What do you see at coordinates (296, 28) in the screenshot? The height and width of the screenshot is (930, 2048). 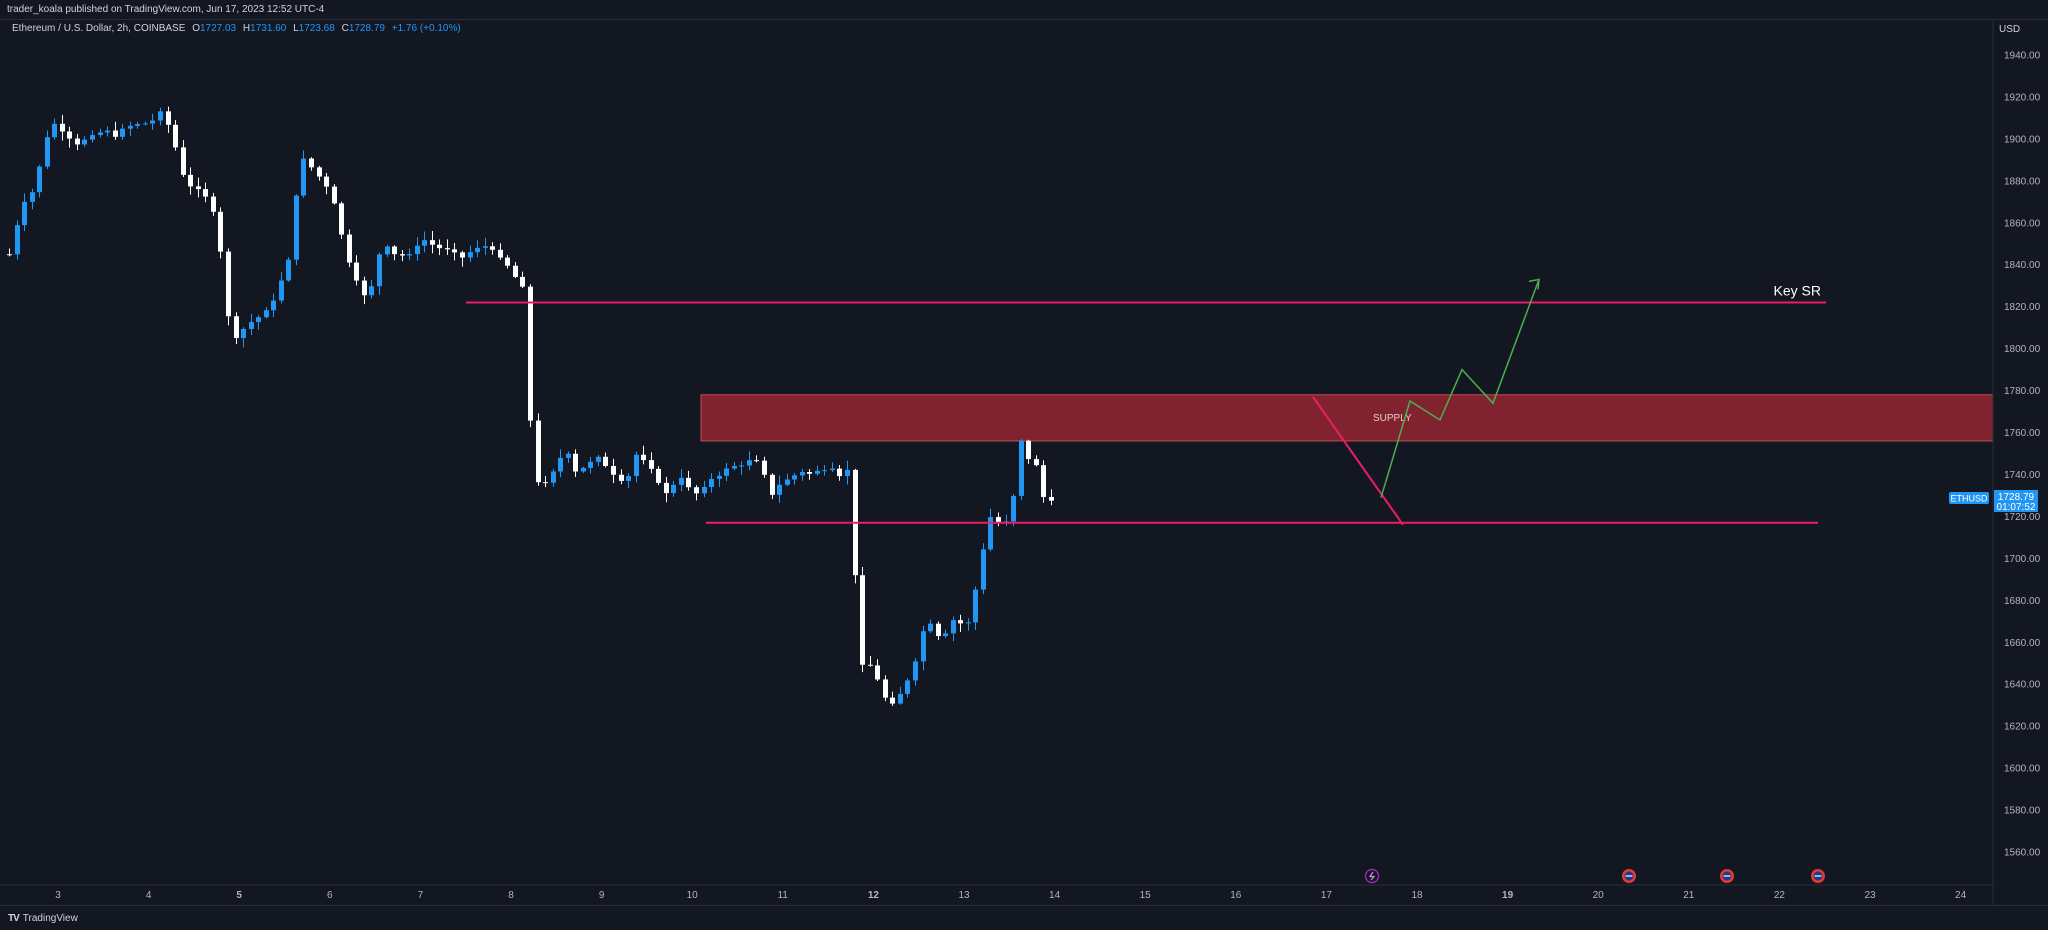 I see `low-label: L` at bounding box center [296, 28].